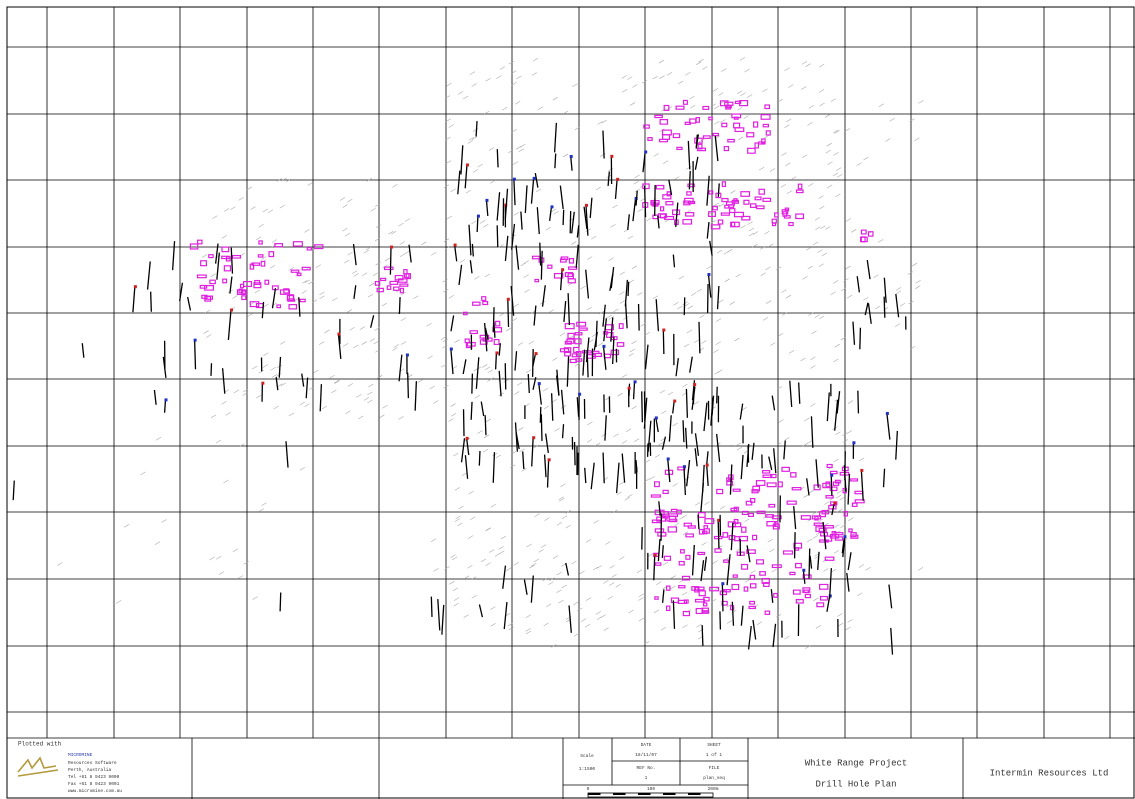 The width and height of the screenshot is (1135, 799). I want to click on collar, so click(618, 179).